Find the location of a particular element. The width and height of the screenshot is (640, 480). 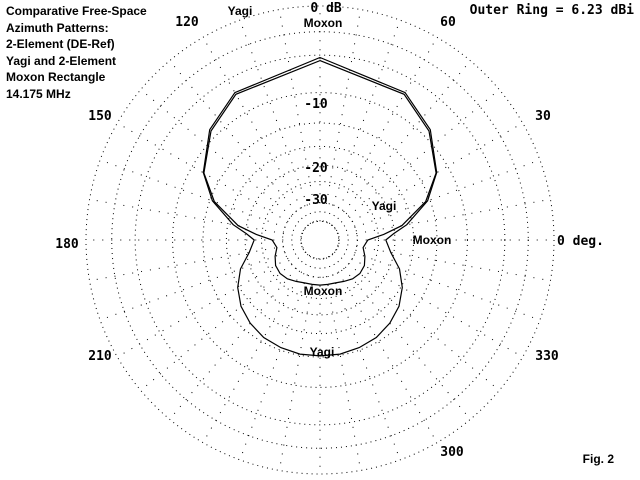

ring-label: 0 dB is located at coordinates (325, 8).